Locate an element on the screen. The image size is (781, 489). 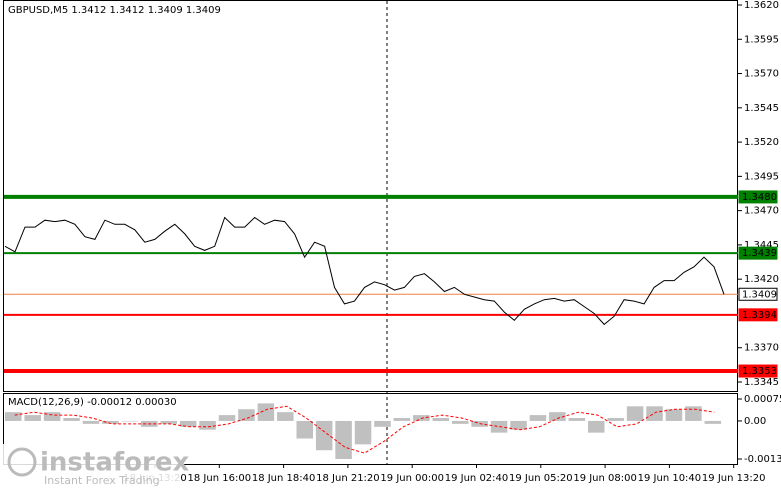
macd-frame is located at coordinates (370, 429).